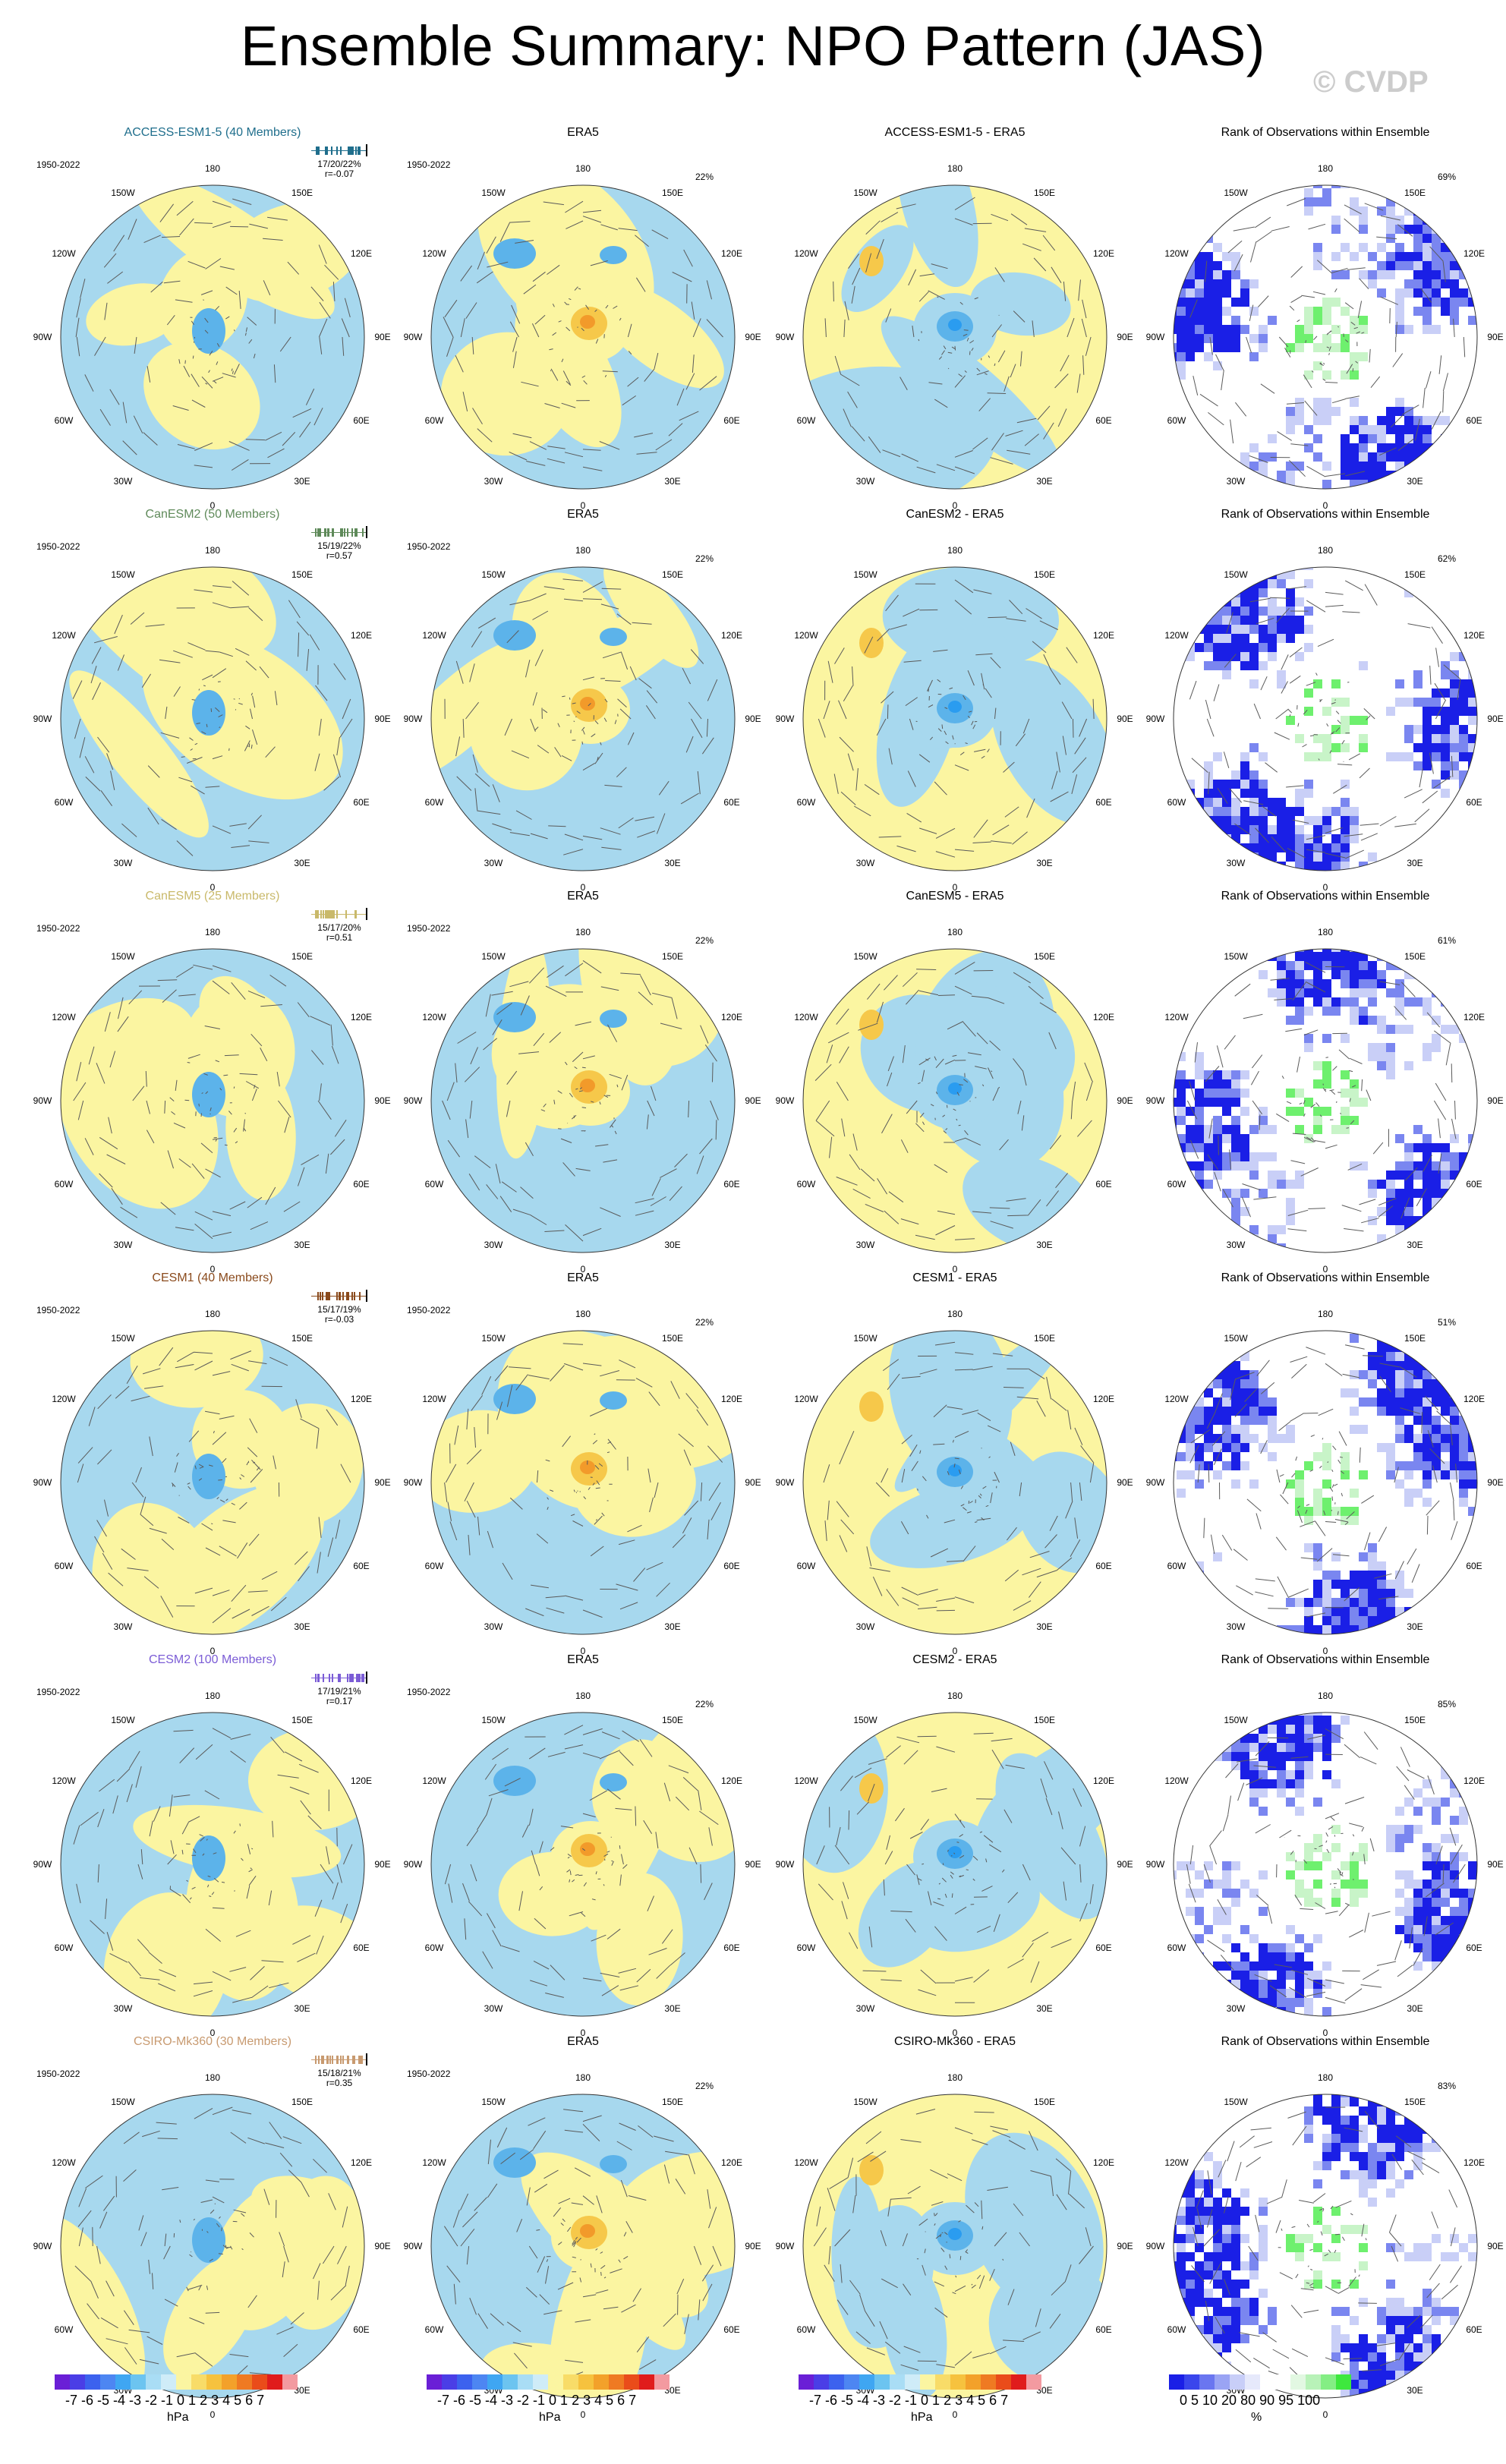 This screenshot has height=2464, width=1506. I want to click on model-polar-map, so click(212, 1482).